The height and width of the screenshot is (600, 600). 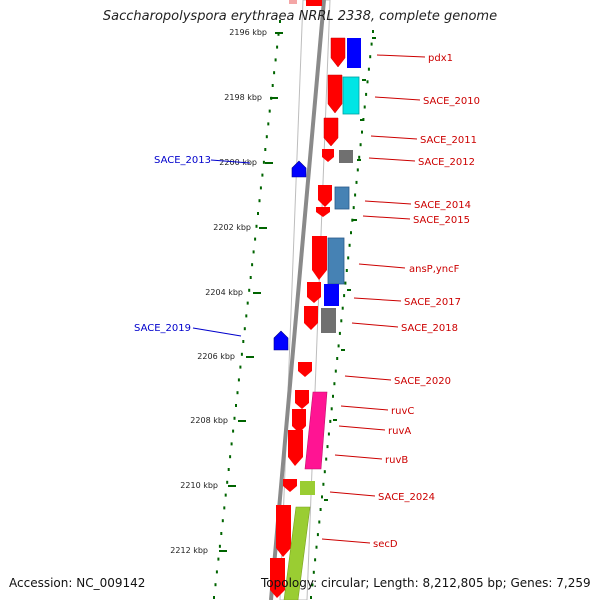 I want to click on ruler-tick-label: 2204 kbp, so click(x=224, y=292).